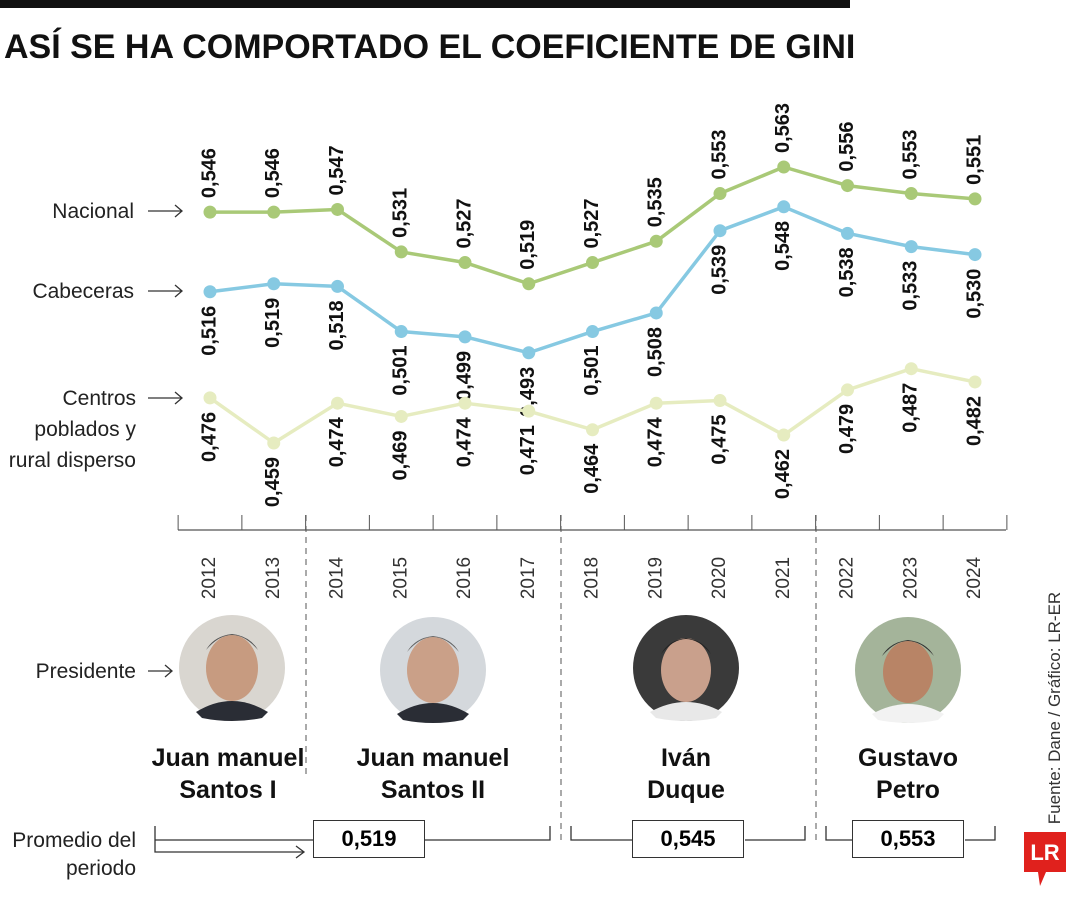 Image resolution: width=1080 pixels, height=900 pixels. I want to click on source: Fuente: Dane / Gráfico: LR-ER, so click(1054, 708).